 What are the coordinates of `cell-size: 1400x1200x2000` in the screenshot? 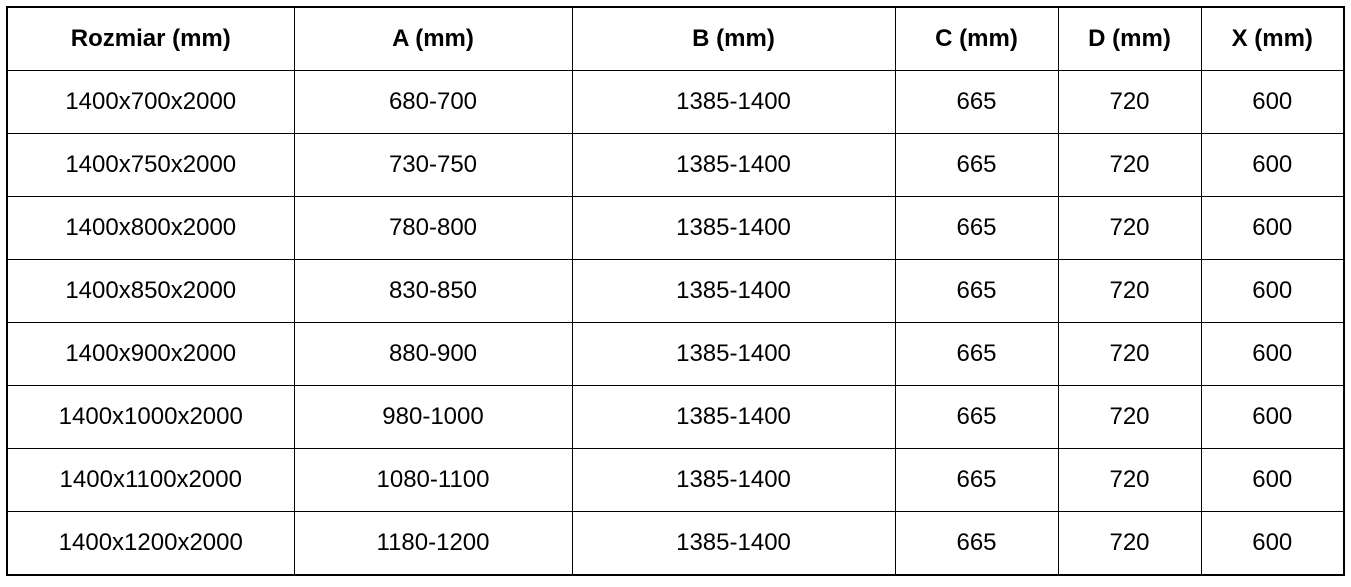 It's located at (150, 543).